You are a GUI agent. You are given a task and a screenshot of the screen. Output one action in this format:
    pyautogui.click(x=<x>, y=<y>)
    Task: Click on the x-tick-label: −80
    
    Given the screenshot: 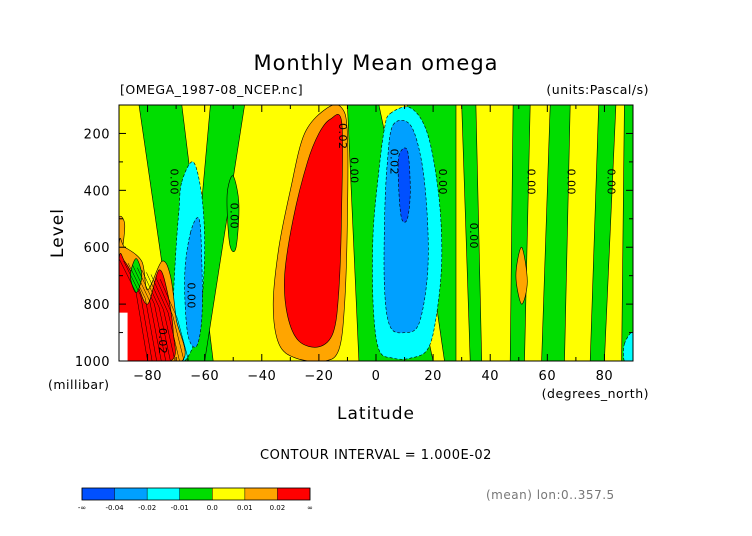 What is the action you would take?
    pyautogui.click(x=147, y=376)
    